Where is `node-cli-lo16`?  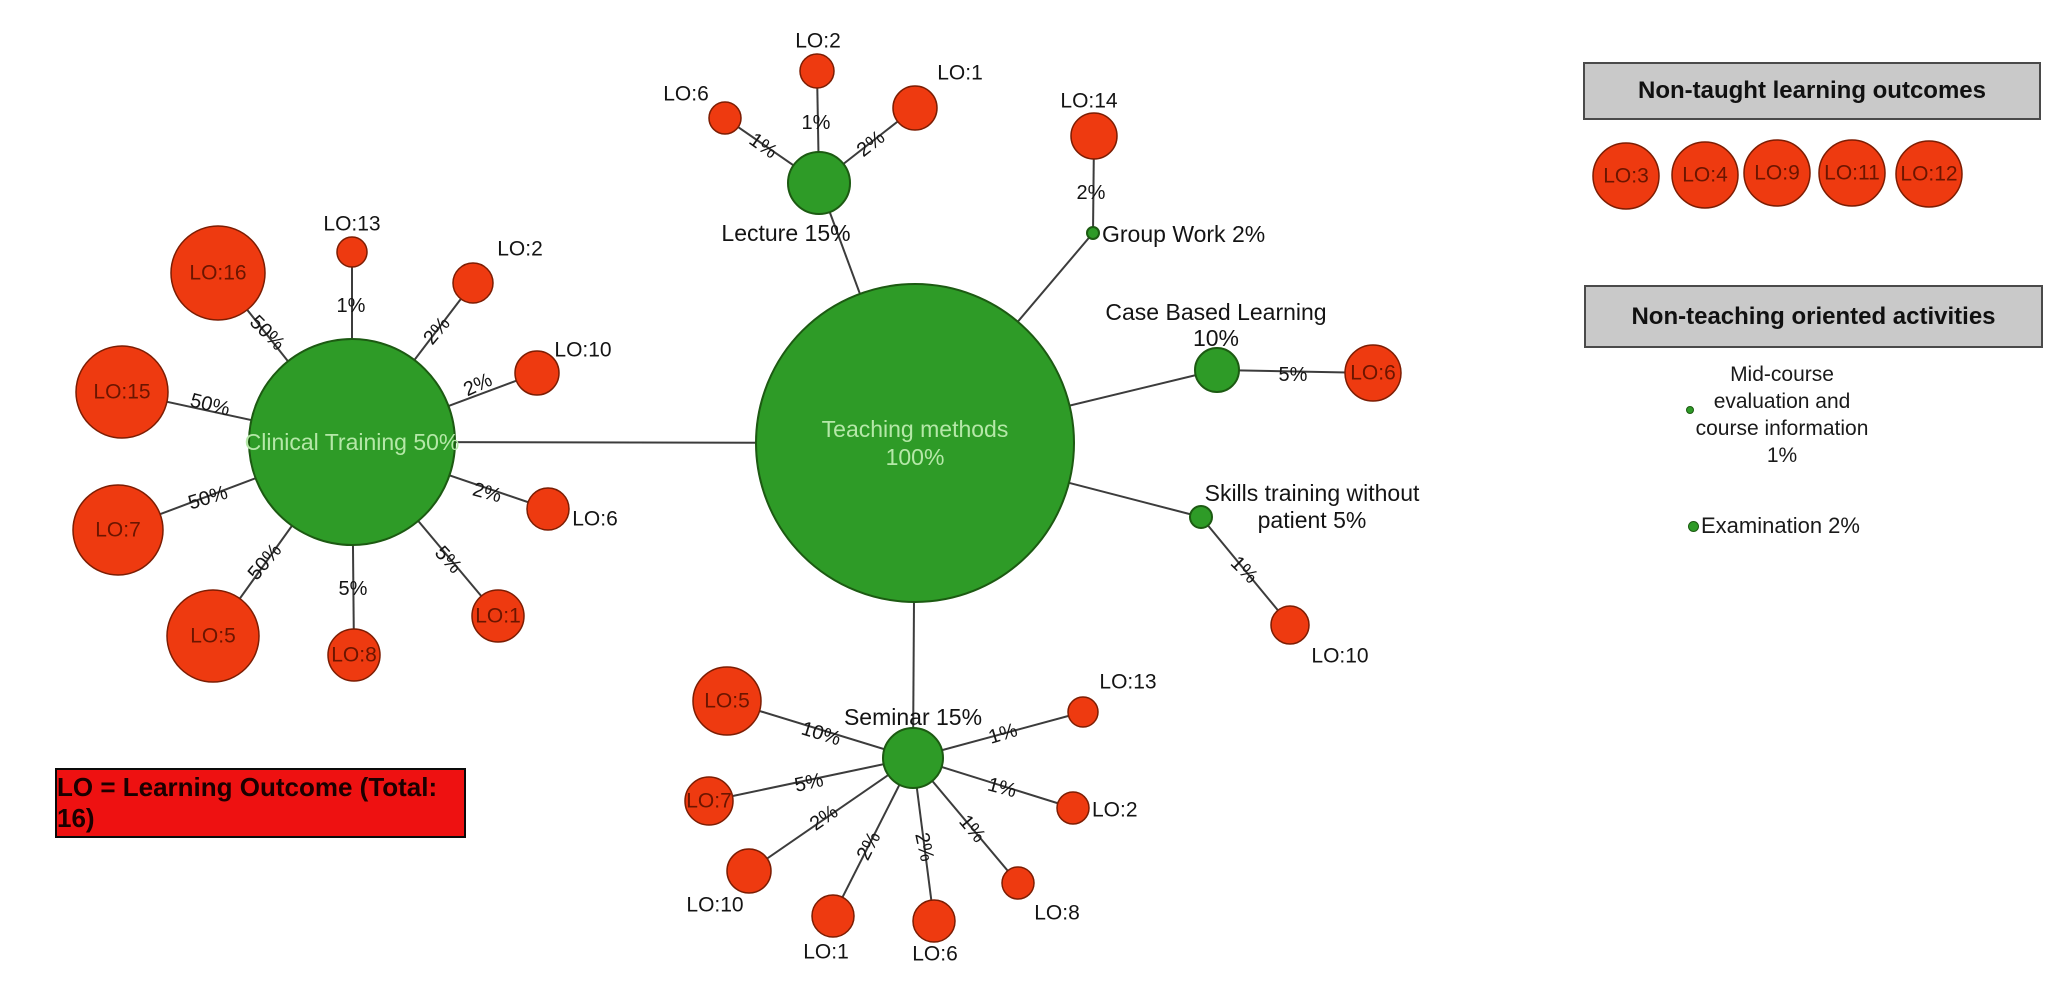 node-cli-lo16 is located at coordinates (218, 273).